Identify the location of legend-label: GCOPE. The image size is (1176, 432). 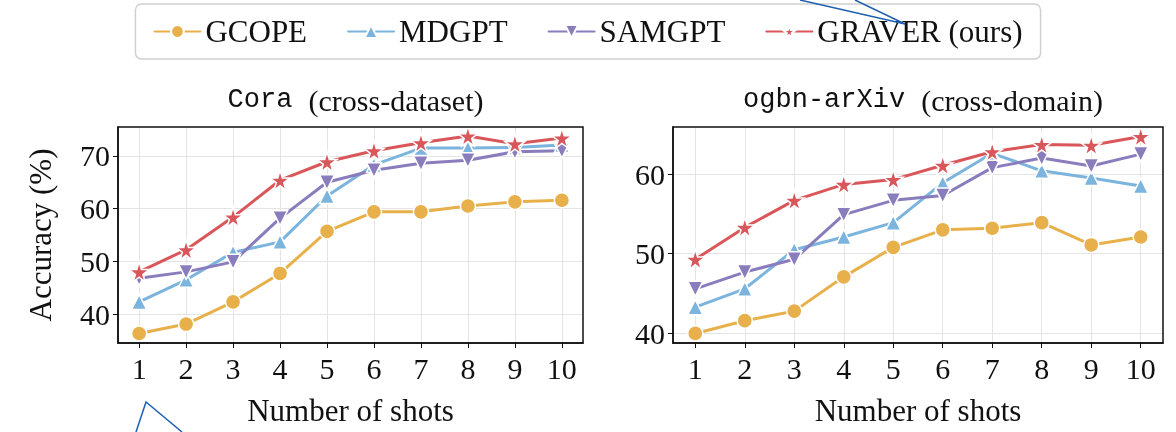
(256, 31).